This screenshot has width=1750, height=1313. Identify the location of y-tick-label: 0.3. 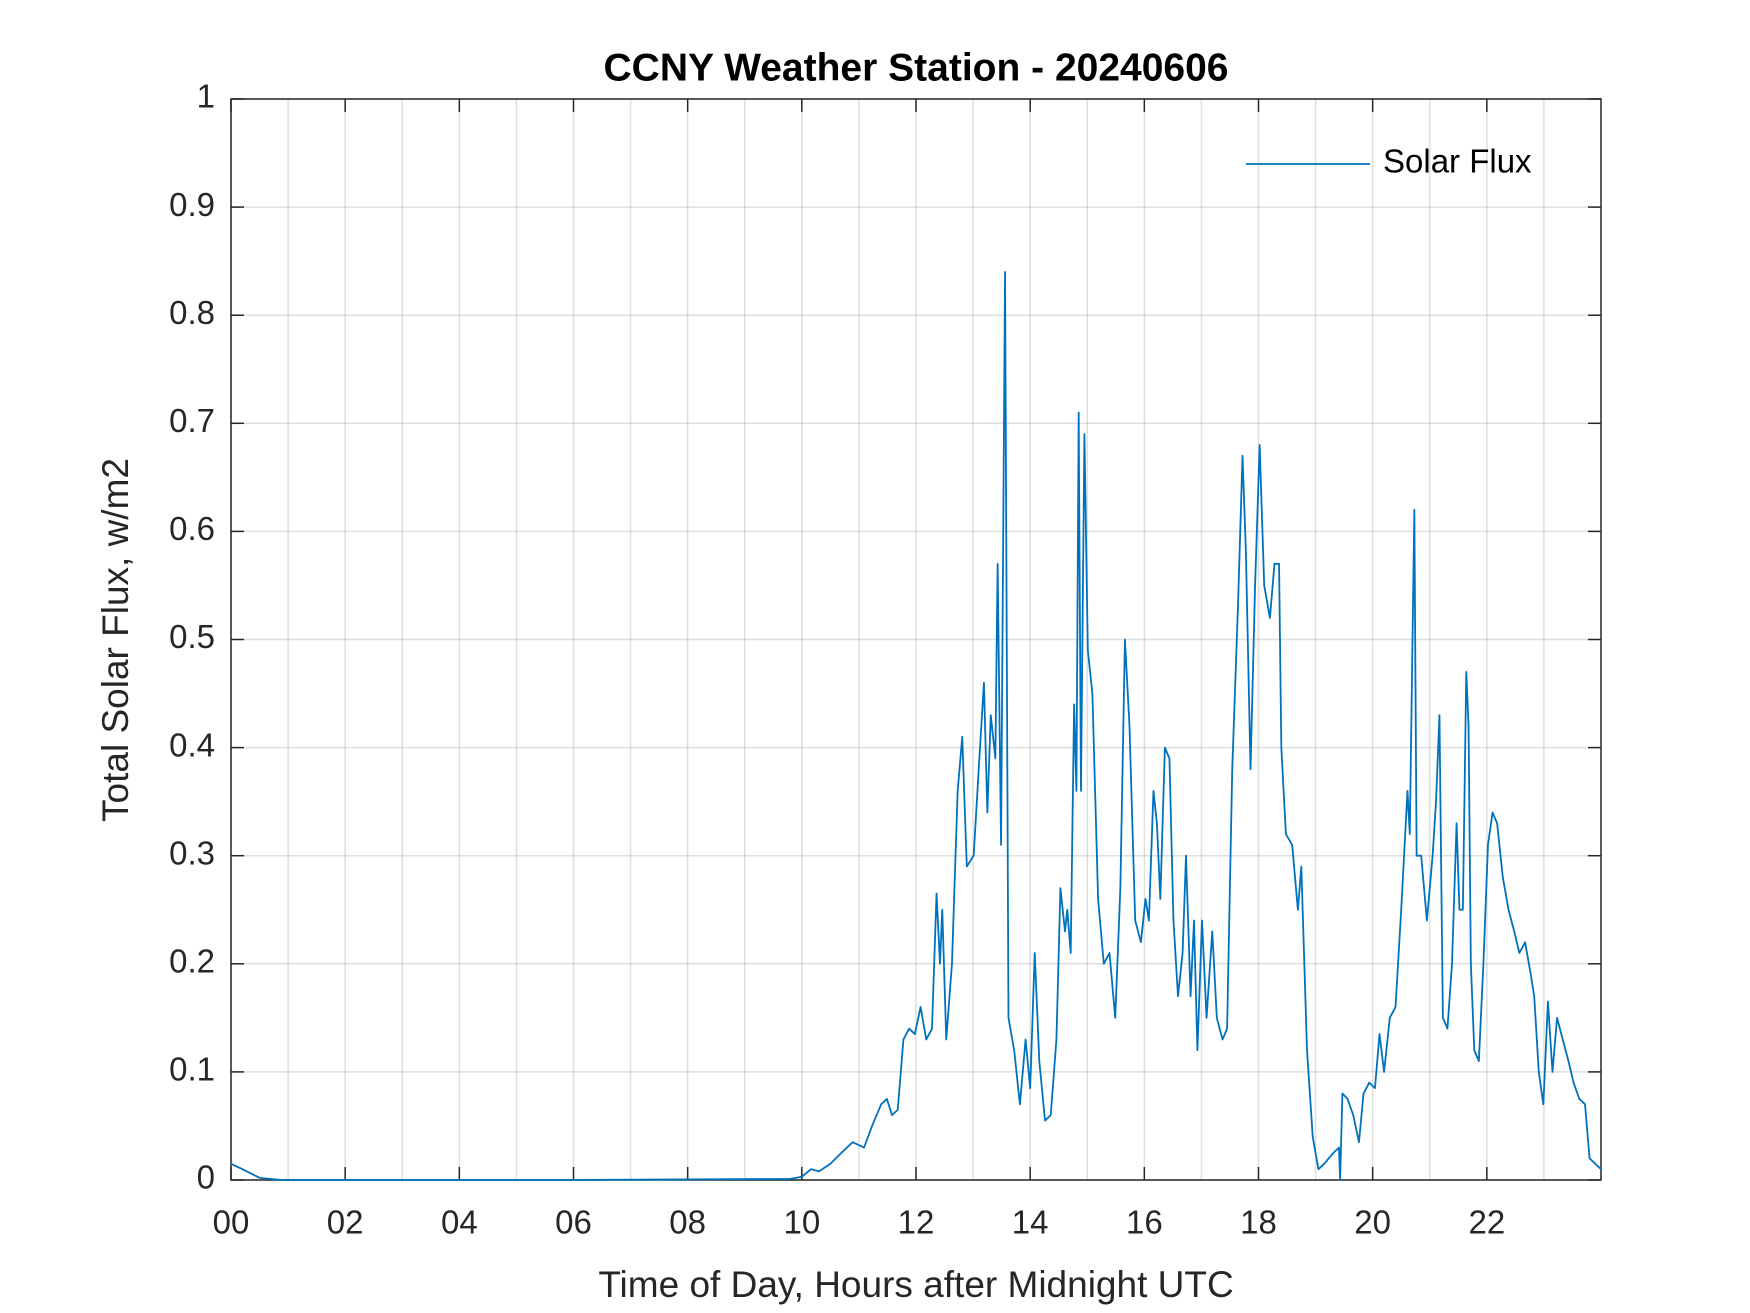
(192, 852).